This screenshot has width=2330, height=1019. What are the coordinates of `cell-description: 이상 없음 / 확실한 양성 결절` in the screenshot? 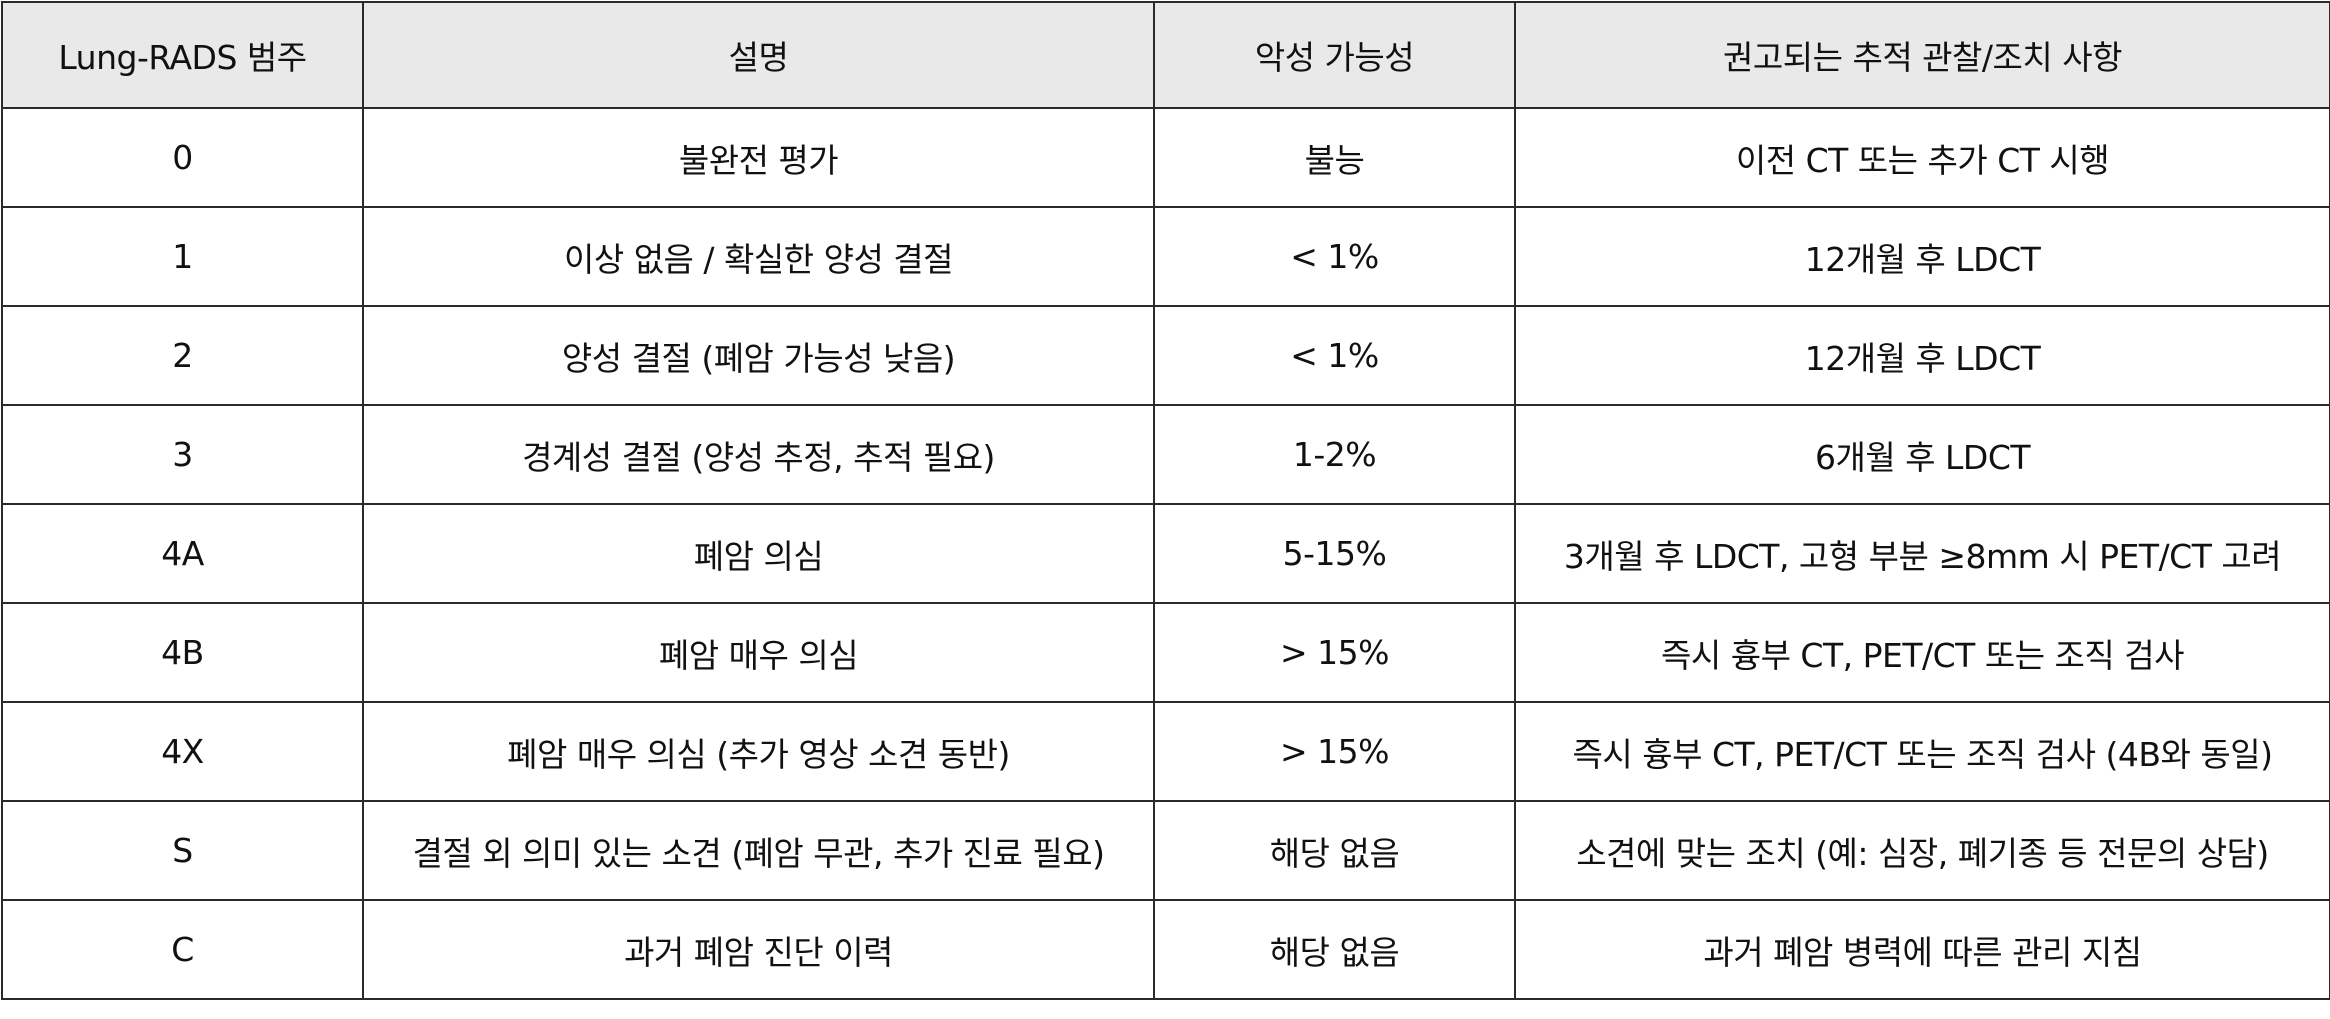 It's located at (758, 256).